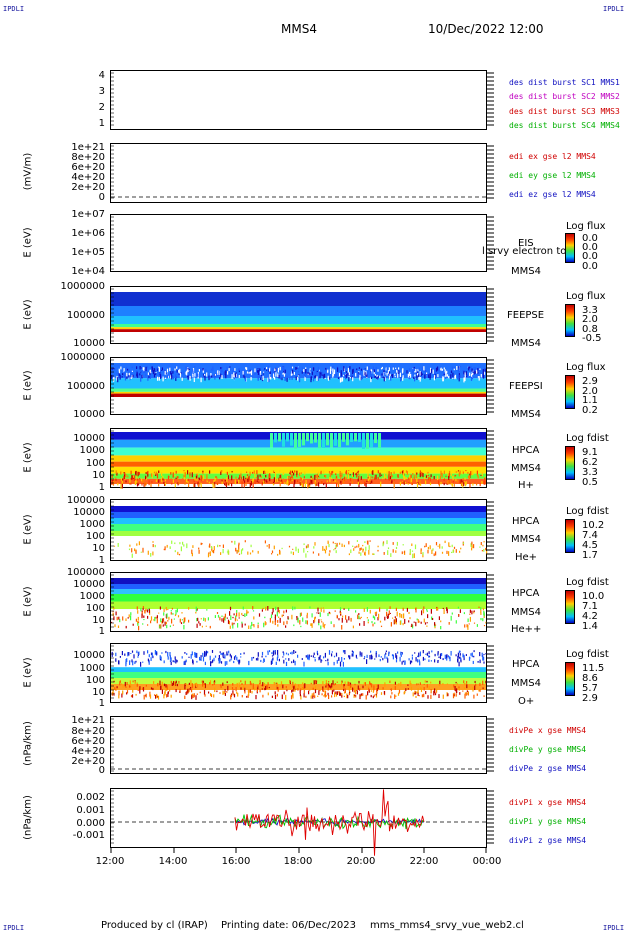  Describe the element at coordinates (95, 608) in the screenshot. I see `ytick-label: 100` at that location.